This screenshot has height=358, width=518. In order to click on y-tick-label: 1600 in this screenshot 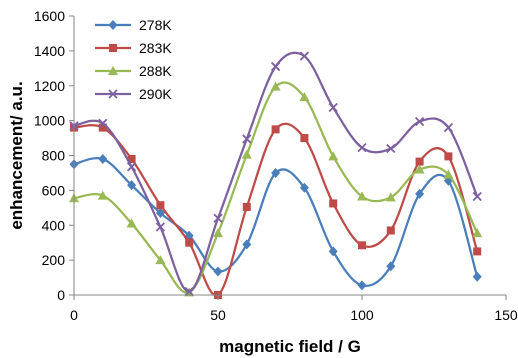, I will do `click(49, 16)`.